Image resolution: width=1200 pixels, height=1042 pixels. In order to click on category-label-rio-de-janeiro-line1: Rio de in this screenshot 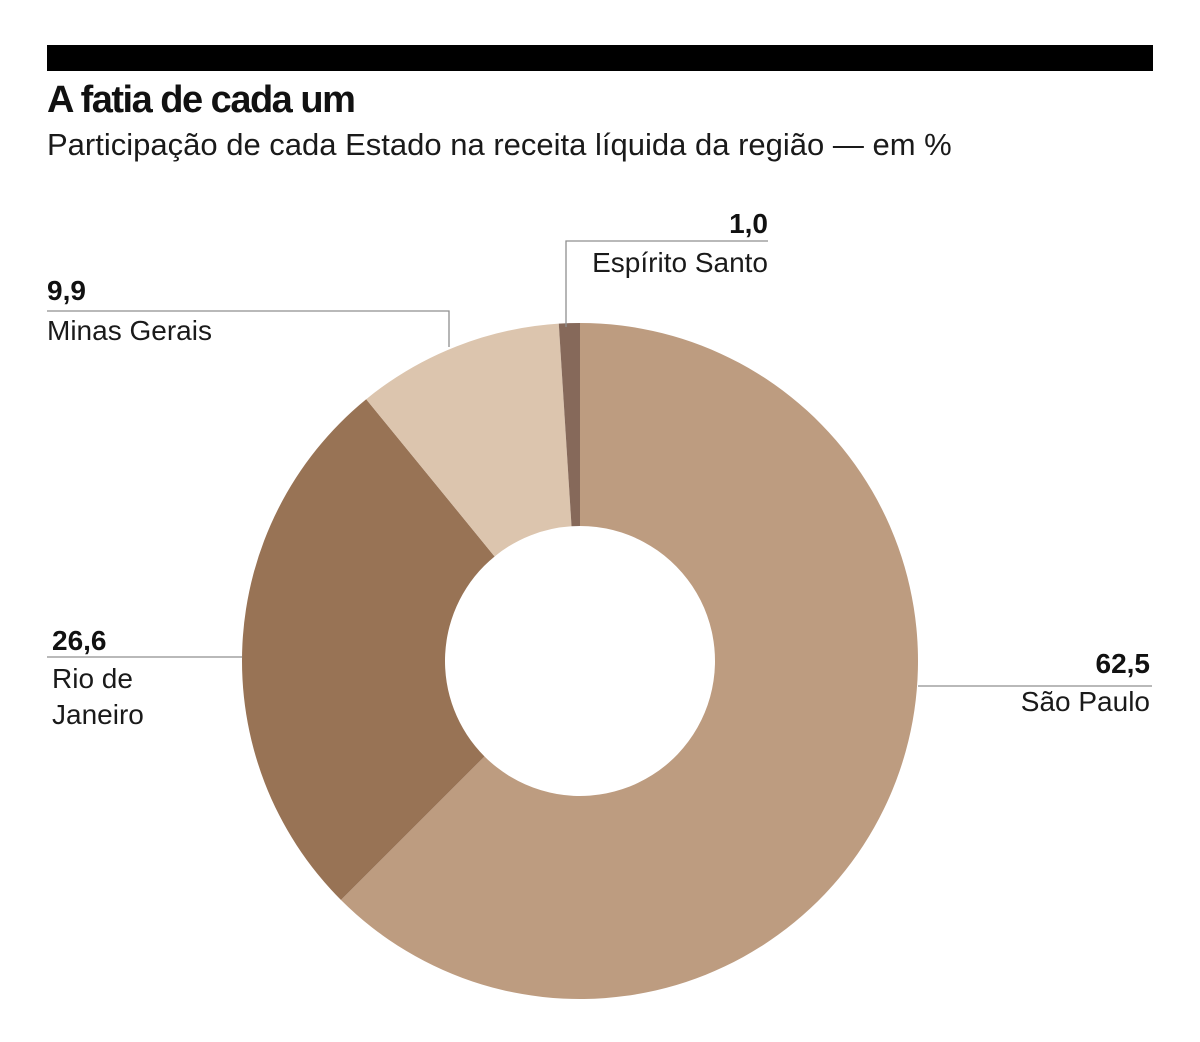, I will do `click(92, 678)`.